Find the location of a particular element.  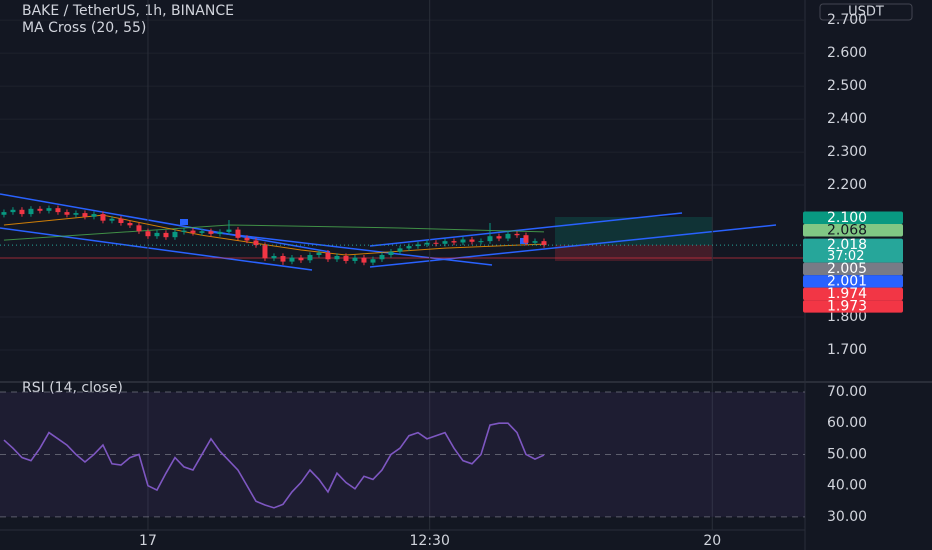

price-label: 2.068 is located at coordinates (847, 231).